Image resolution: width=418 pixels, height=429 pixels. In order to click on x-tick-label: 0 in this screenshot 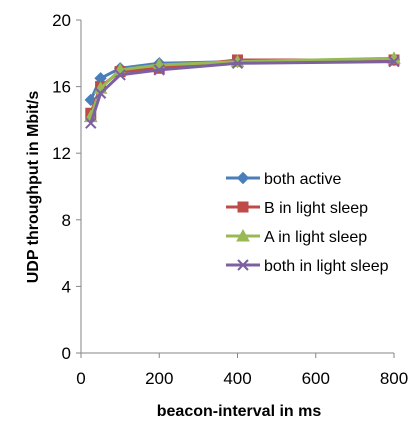, I will do `click(80, 378)`.